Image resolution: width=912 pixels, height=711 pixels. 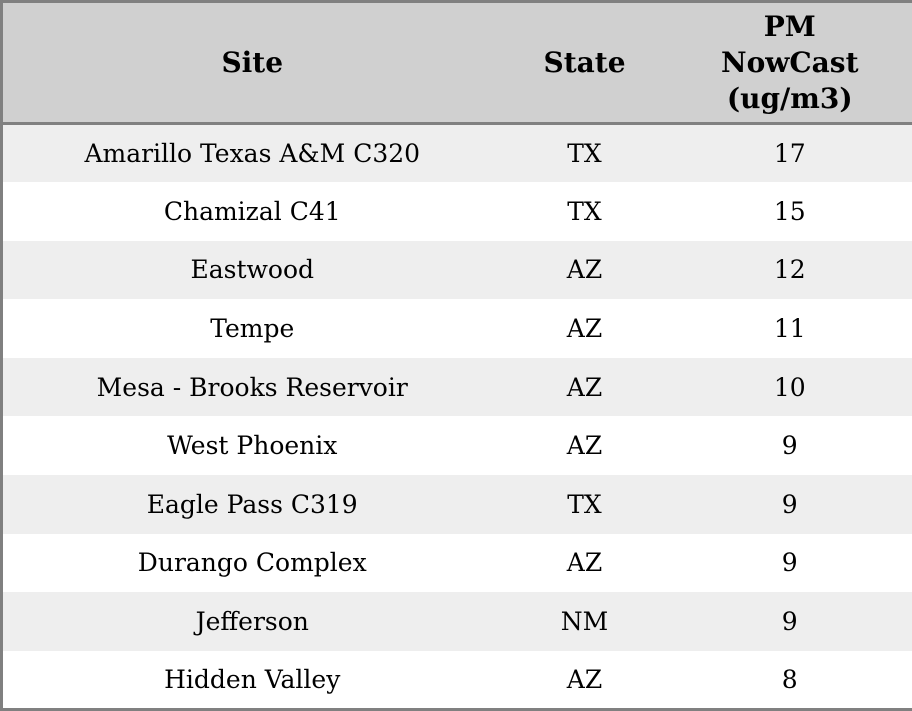 What do you see at coordinates (456, 621) in the screenshot?
I see `table-row: Jefferson NM 9` at bounding box center [456, 621].